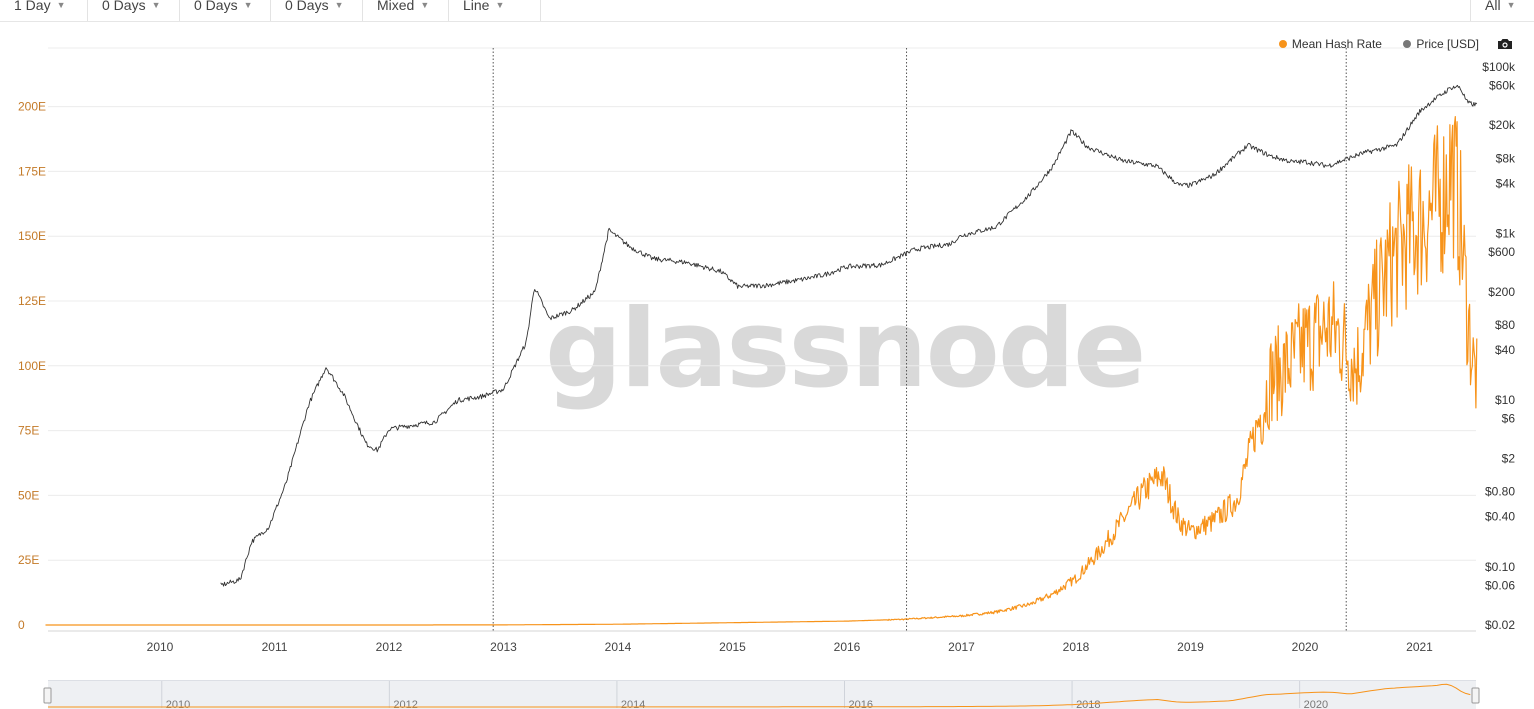  Describe the element at coordinates (32, 171) in the screenshot. I see `left-axis-tick-label: 175E` at that location.